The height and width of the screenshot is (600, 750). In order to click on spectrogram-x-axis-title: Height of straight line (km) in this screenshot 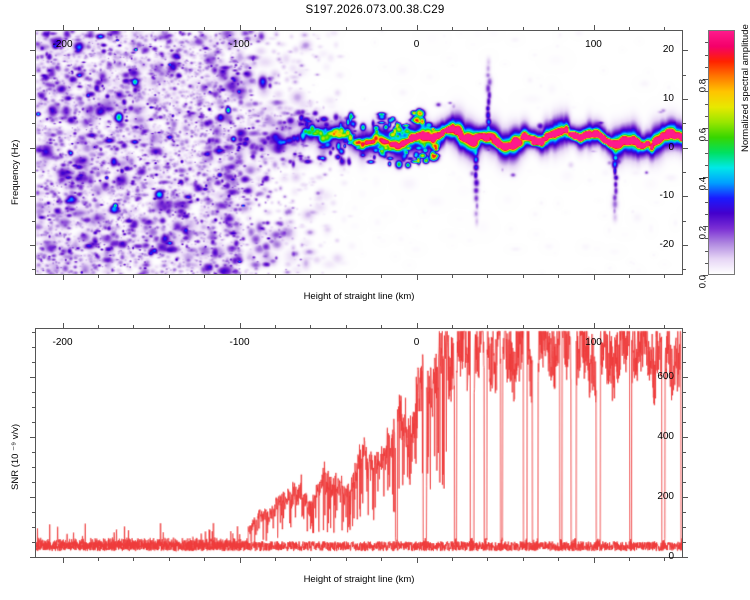, I will do `click(359, 296)`.